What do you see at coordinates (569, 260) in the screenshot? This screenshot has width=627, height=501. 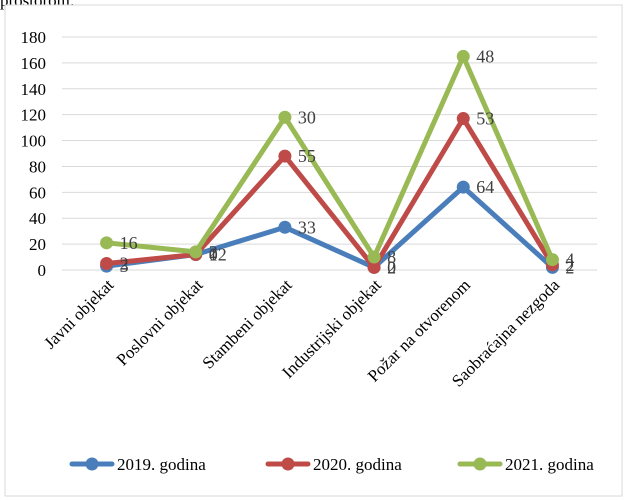 I see `data-label: 4` at bounding box center [569, 260].